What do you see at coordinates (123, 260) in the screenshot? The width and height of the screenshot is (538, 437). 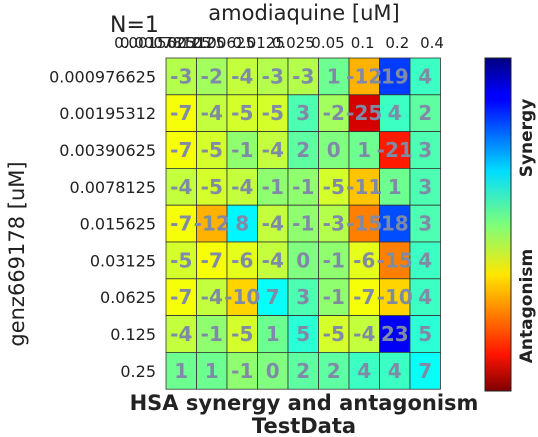 I see `y-tick-label: 0.03125` at bounding box center [123, 260].